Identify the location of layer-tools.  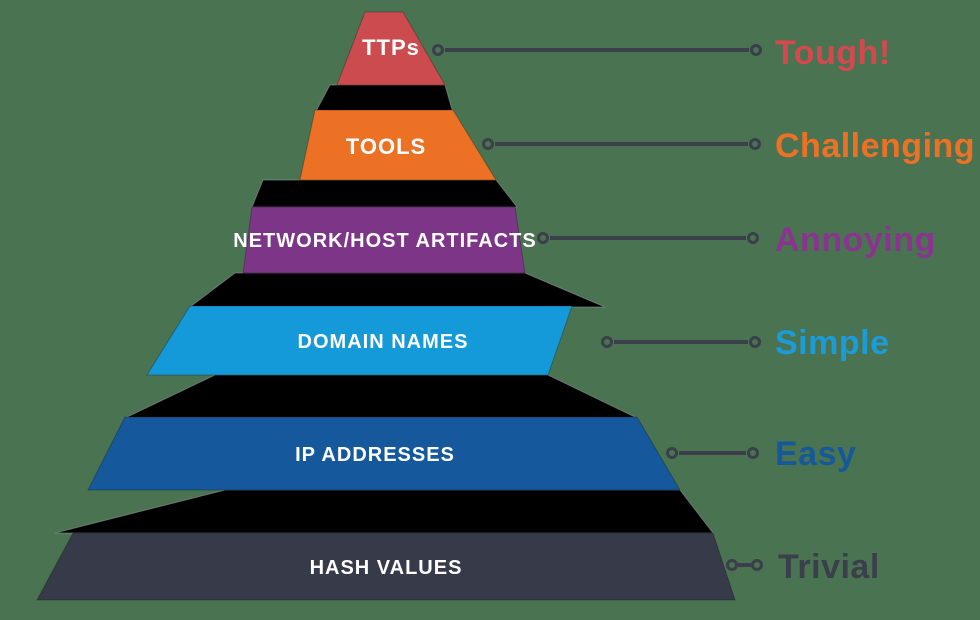
(398, 145).